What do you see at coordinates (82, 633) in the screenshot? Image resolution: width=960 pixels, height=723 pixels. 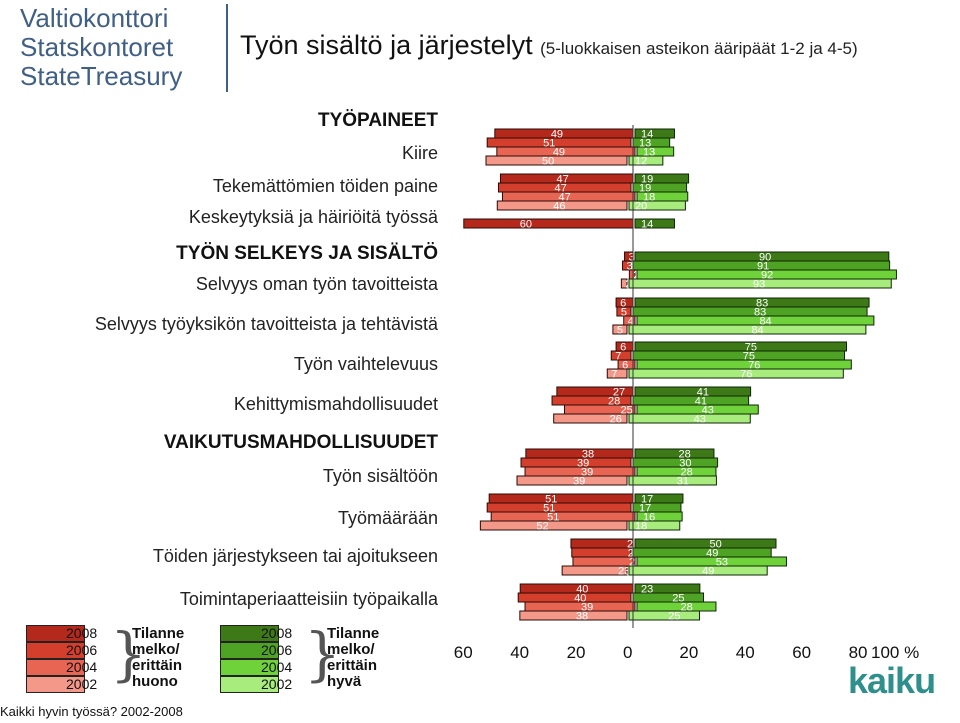 I see `legend-year-red-2008: 2008` at bounding box center [82, 633].